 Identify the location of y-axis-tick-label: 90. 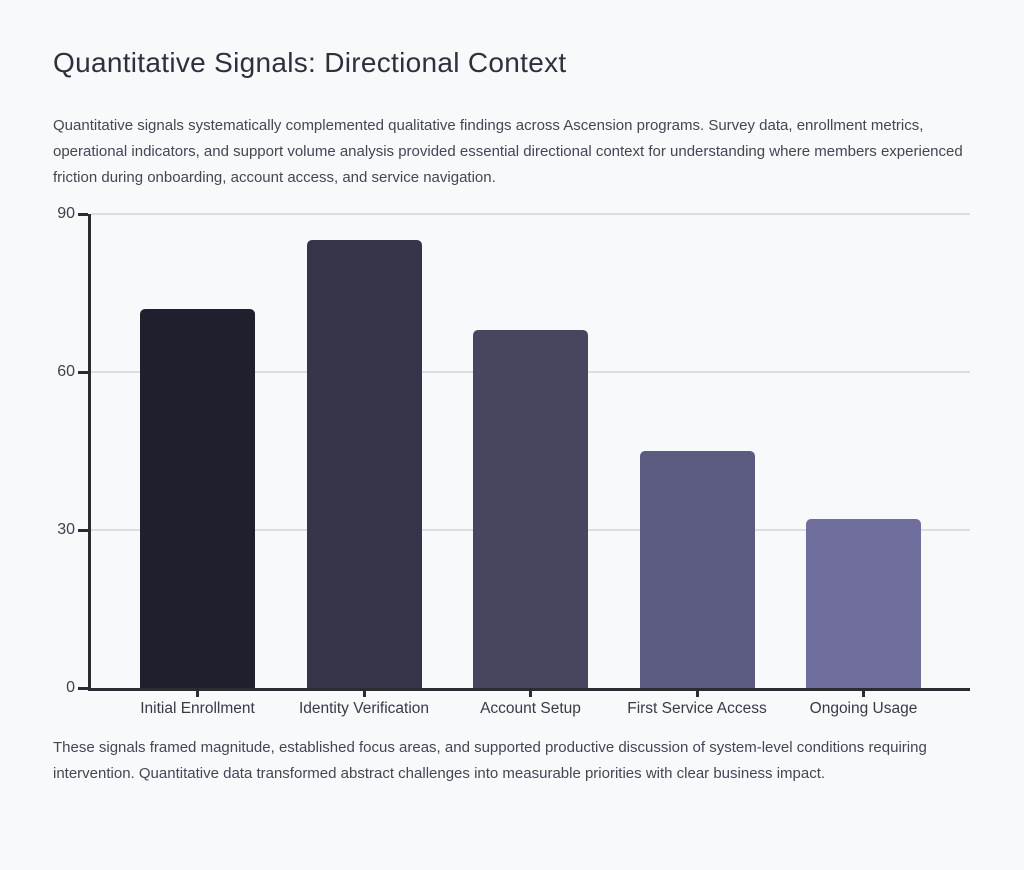
(66, 213).